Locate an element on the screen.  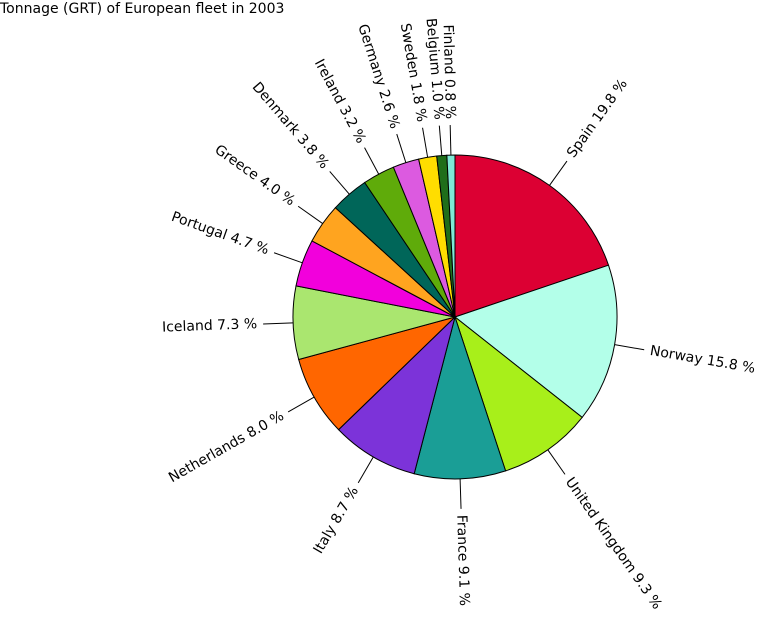
slice-label-greece: Greece 4.0 % is located at coordinates (255, 175).